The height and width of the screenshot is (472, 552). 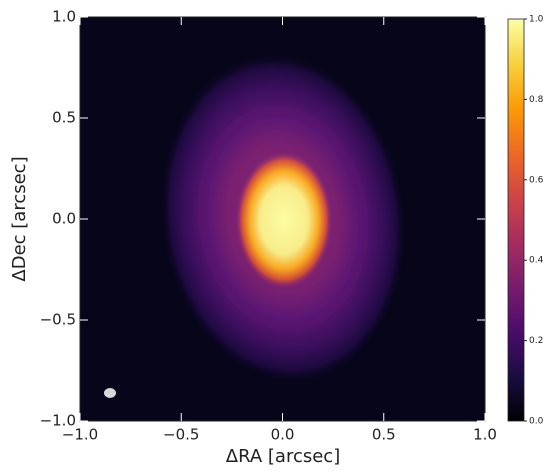 What do you see at coordinates (536, 341) in the screenshot?
I see `colorbar-tick-label: 0.2` at bounding box center [536, 341].